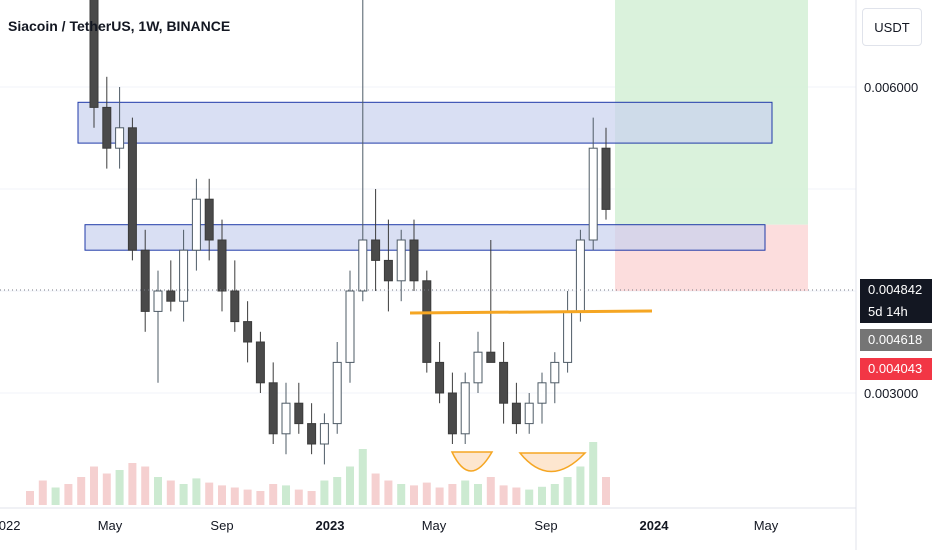  I want to click on currency-button: USDT, so click(892, 27).